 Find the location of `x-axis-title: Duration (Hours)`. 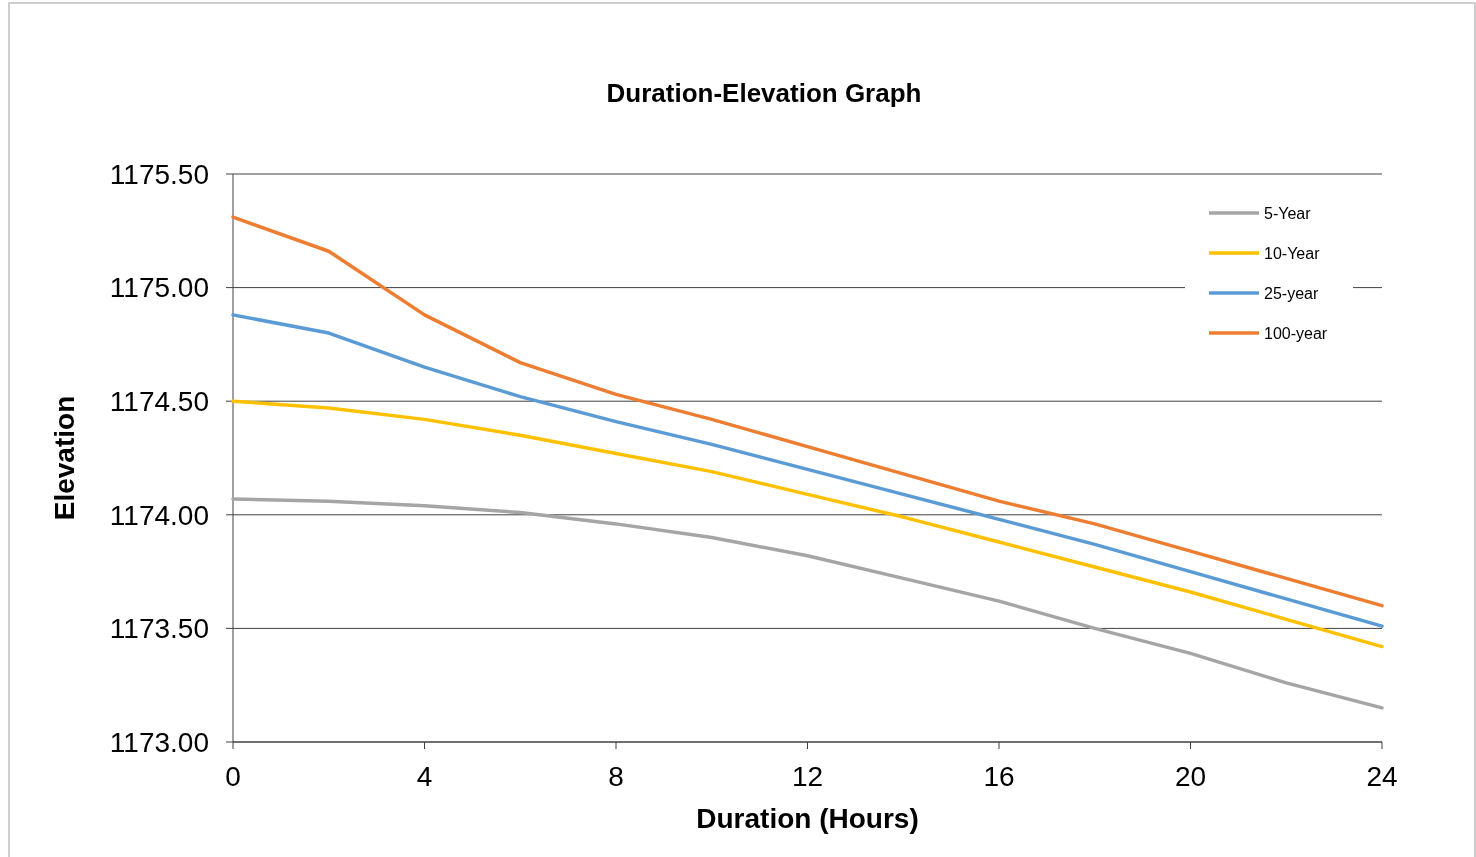

x-axis-title: Duration (Hours) is located at coordinates (807, 818).